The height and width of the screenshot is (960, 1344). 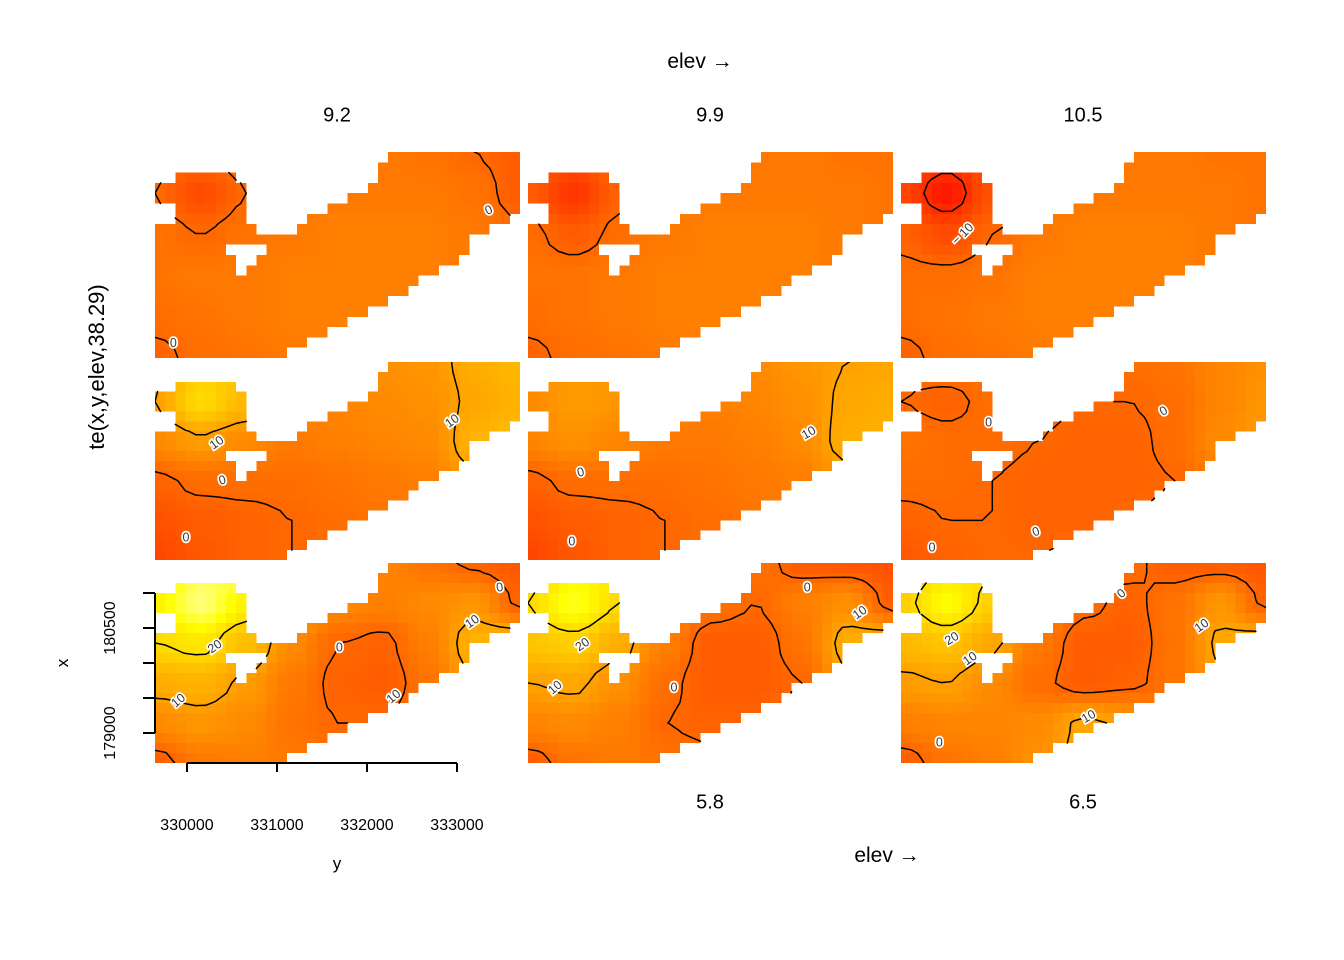 What do you see at coordinates (187, 825) in the screenshot?
I see `x-tick-label-330000: 330000` at bounding box center [187, 825].